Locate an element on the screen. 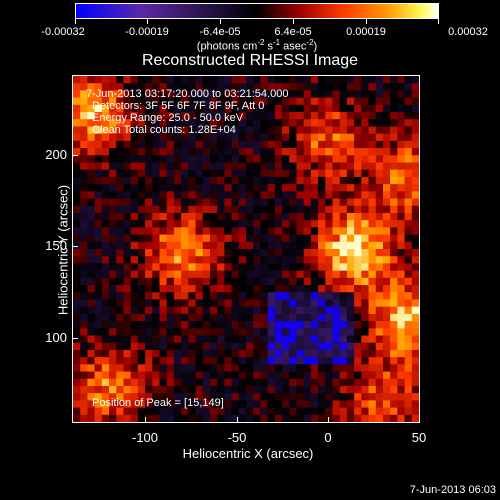 The width and height of the screenshot is (500, 500). x-tick-label: -100 is located at coordinates (145, 437).